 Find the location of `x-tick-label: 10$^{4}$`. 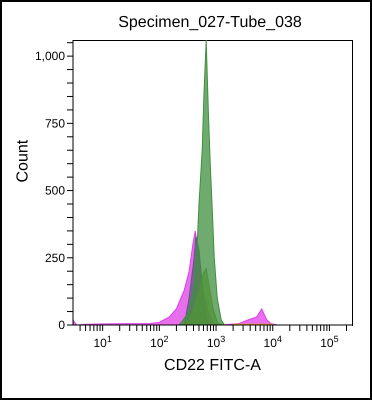

x-tick-label: 10$^{4}$ is located at coordinates (273, 342).